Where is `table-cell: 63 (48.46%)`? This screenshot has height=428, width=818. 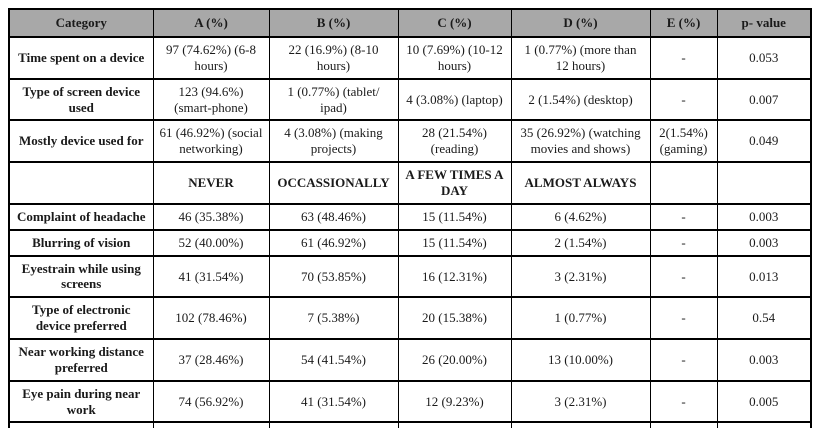 table-cell: 63 (48.46%) is located at coordinates (333, 216).